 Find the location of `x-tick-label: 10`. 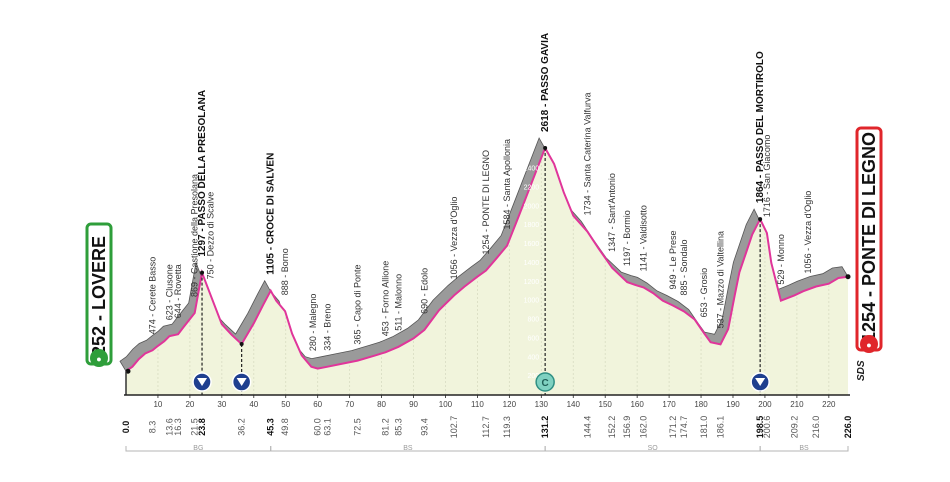

x-tick-label: 10 is located at coordinates (157, 404).